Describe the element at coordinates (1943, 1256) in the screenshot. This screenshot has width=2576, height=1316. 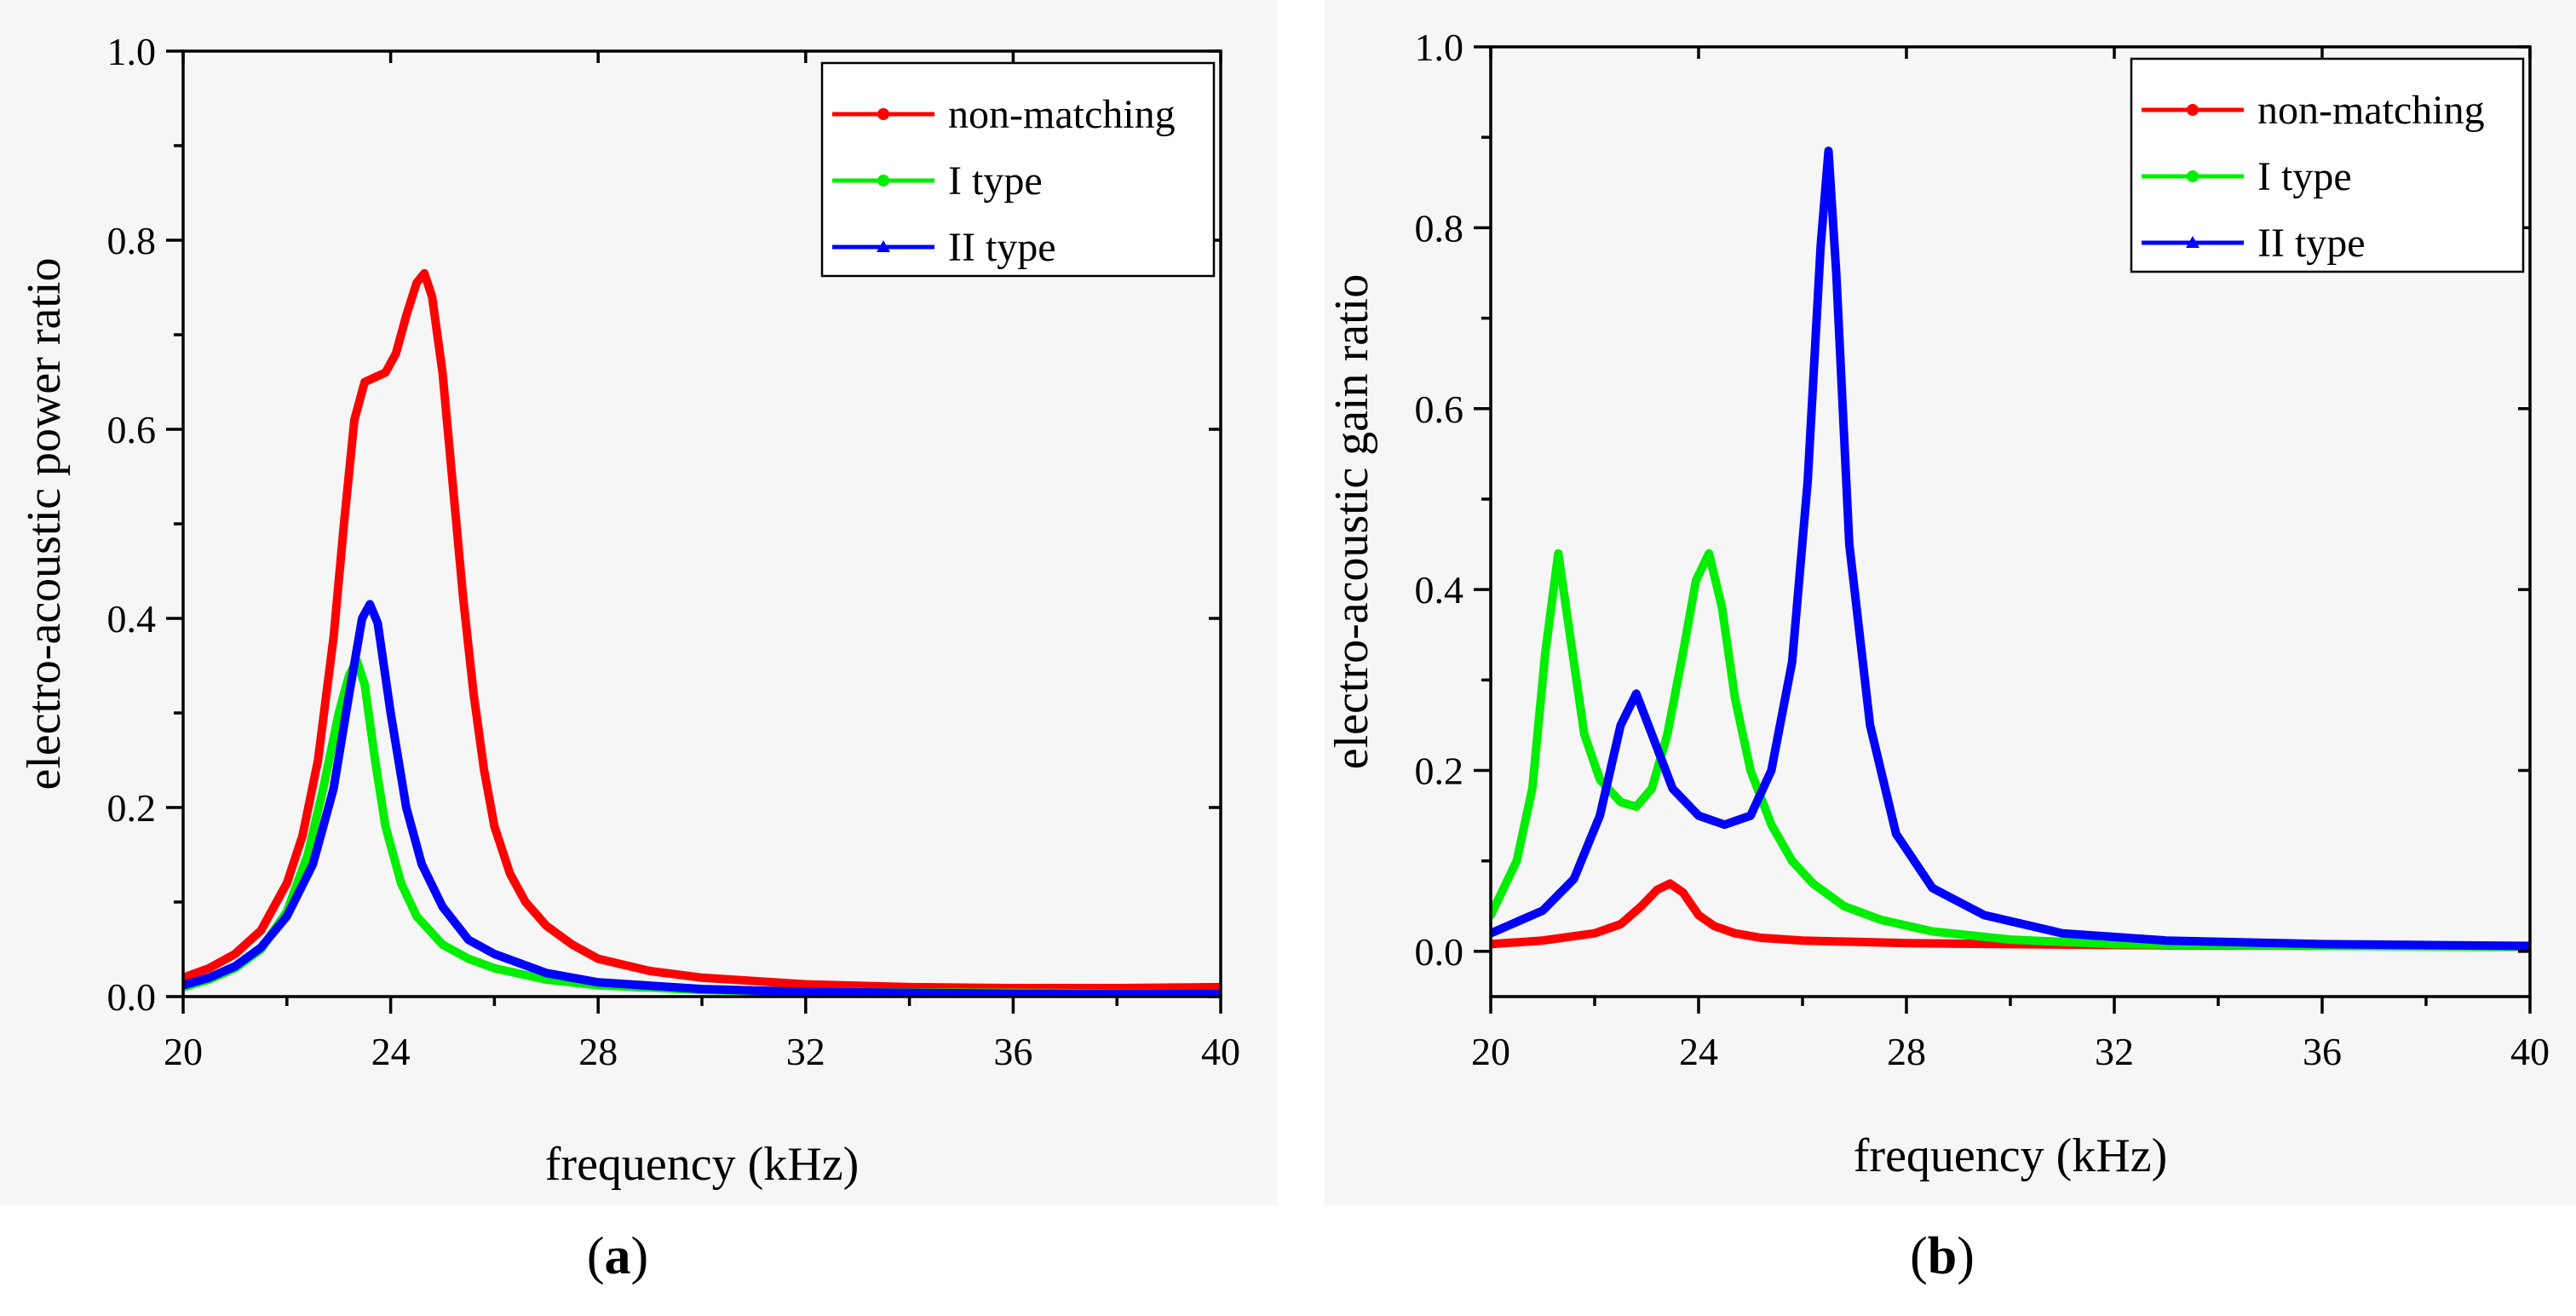
I see `panel-label: (b)` at that location.